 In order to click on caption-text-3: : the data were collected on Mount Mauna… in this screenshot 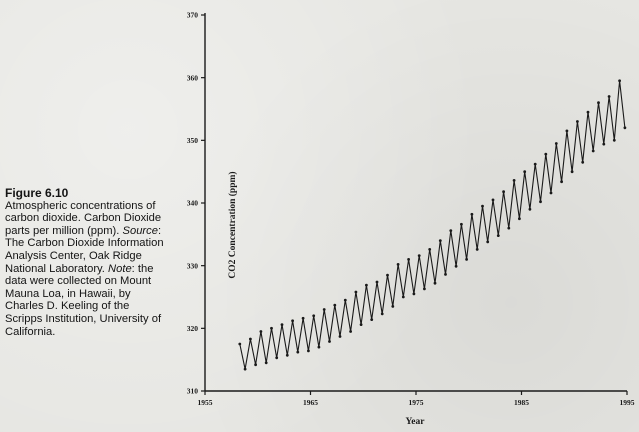, I will do `click(83, 300)`.